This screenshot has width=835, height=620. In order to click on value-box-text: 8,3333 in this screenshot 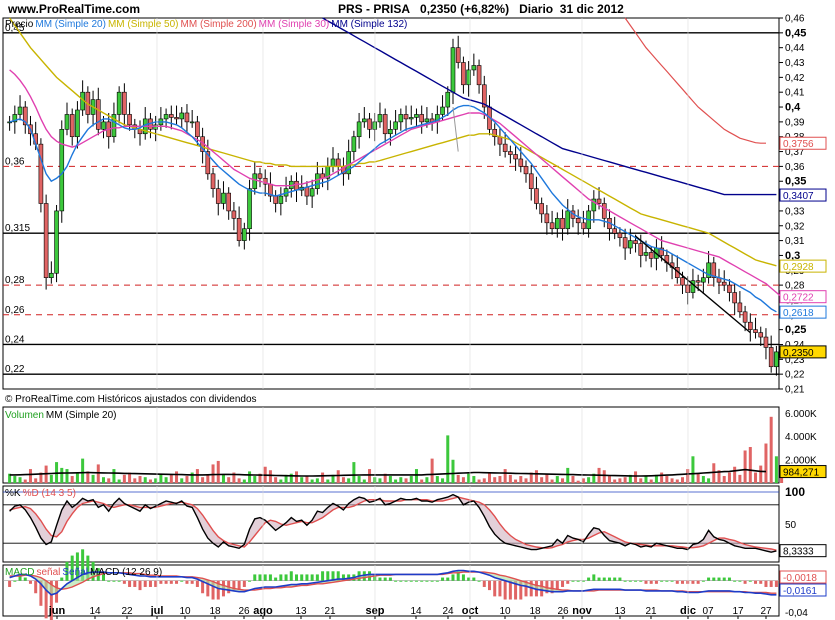, I will do `click(798, 552)`.